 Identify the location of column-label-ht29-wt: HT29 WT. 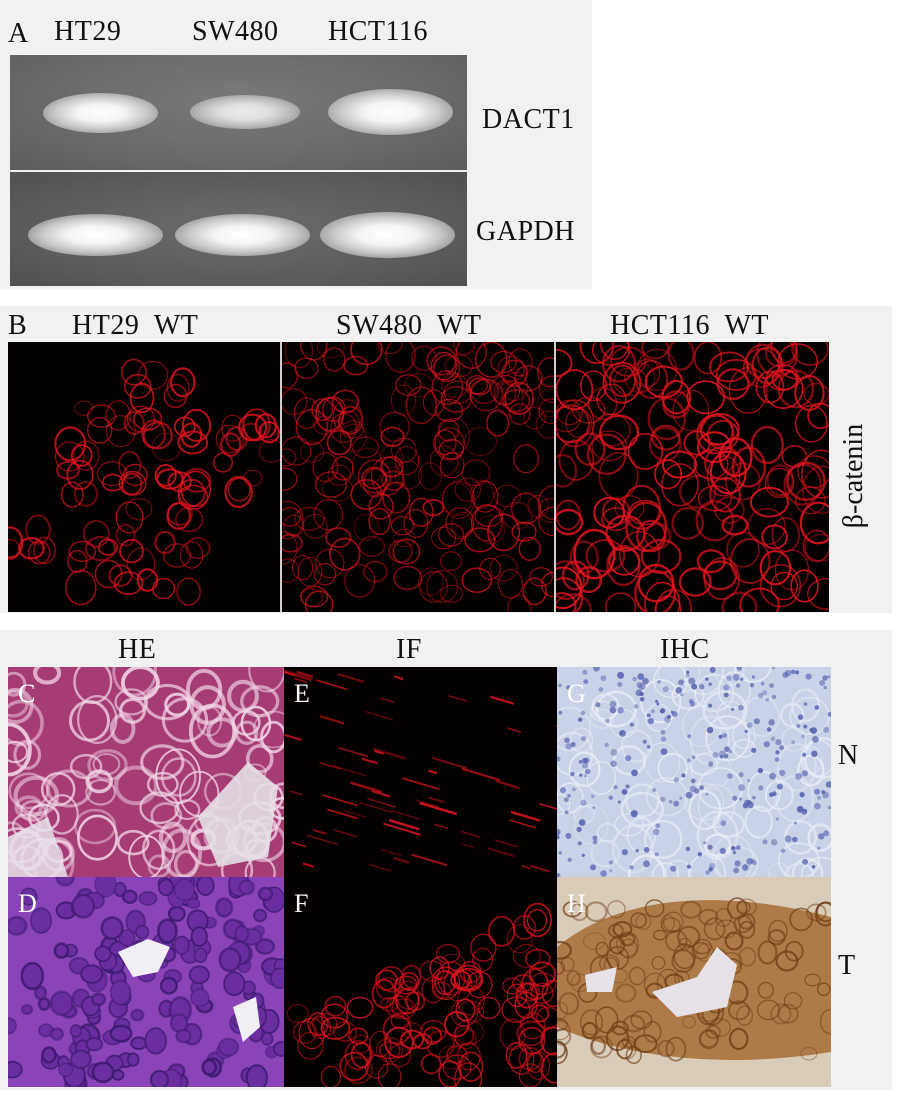
(135, 325).